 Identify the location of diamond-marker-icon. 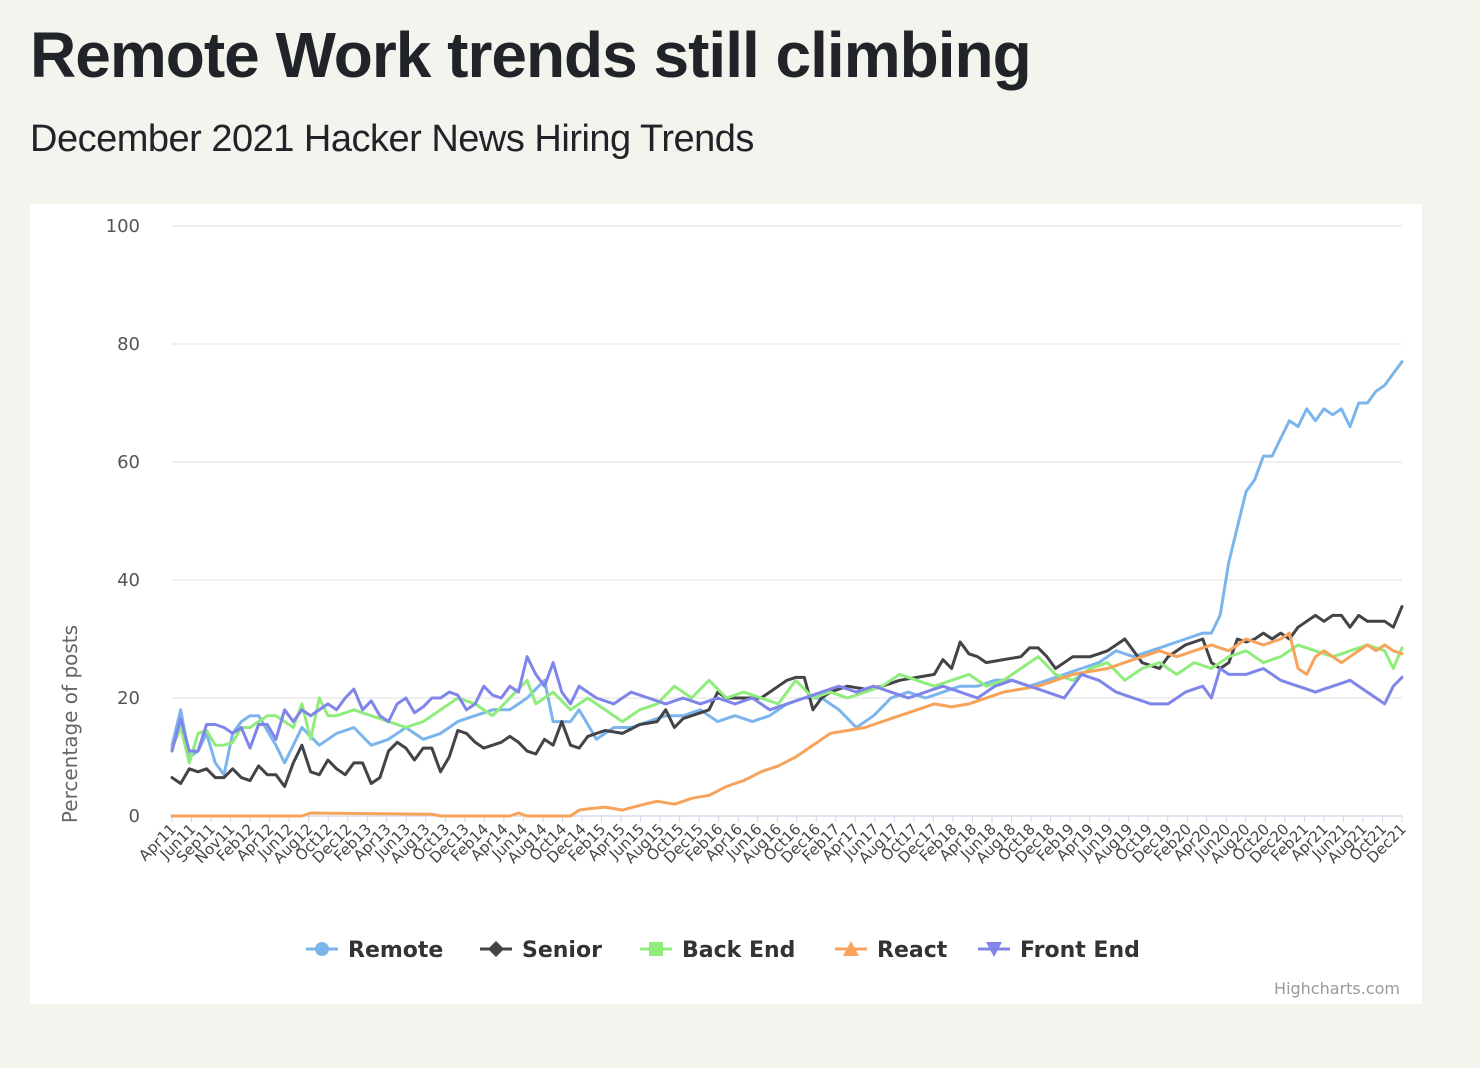
(496, 949).